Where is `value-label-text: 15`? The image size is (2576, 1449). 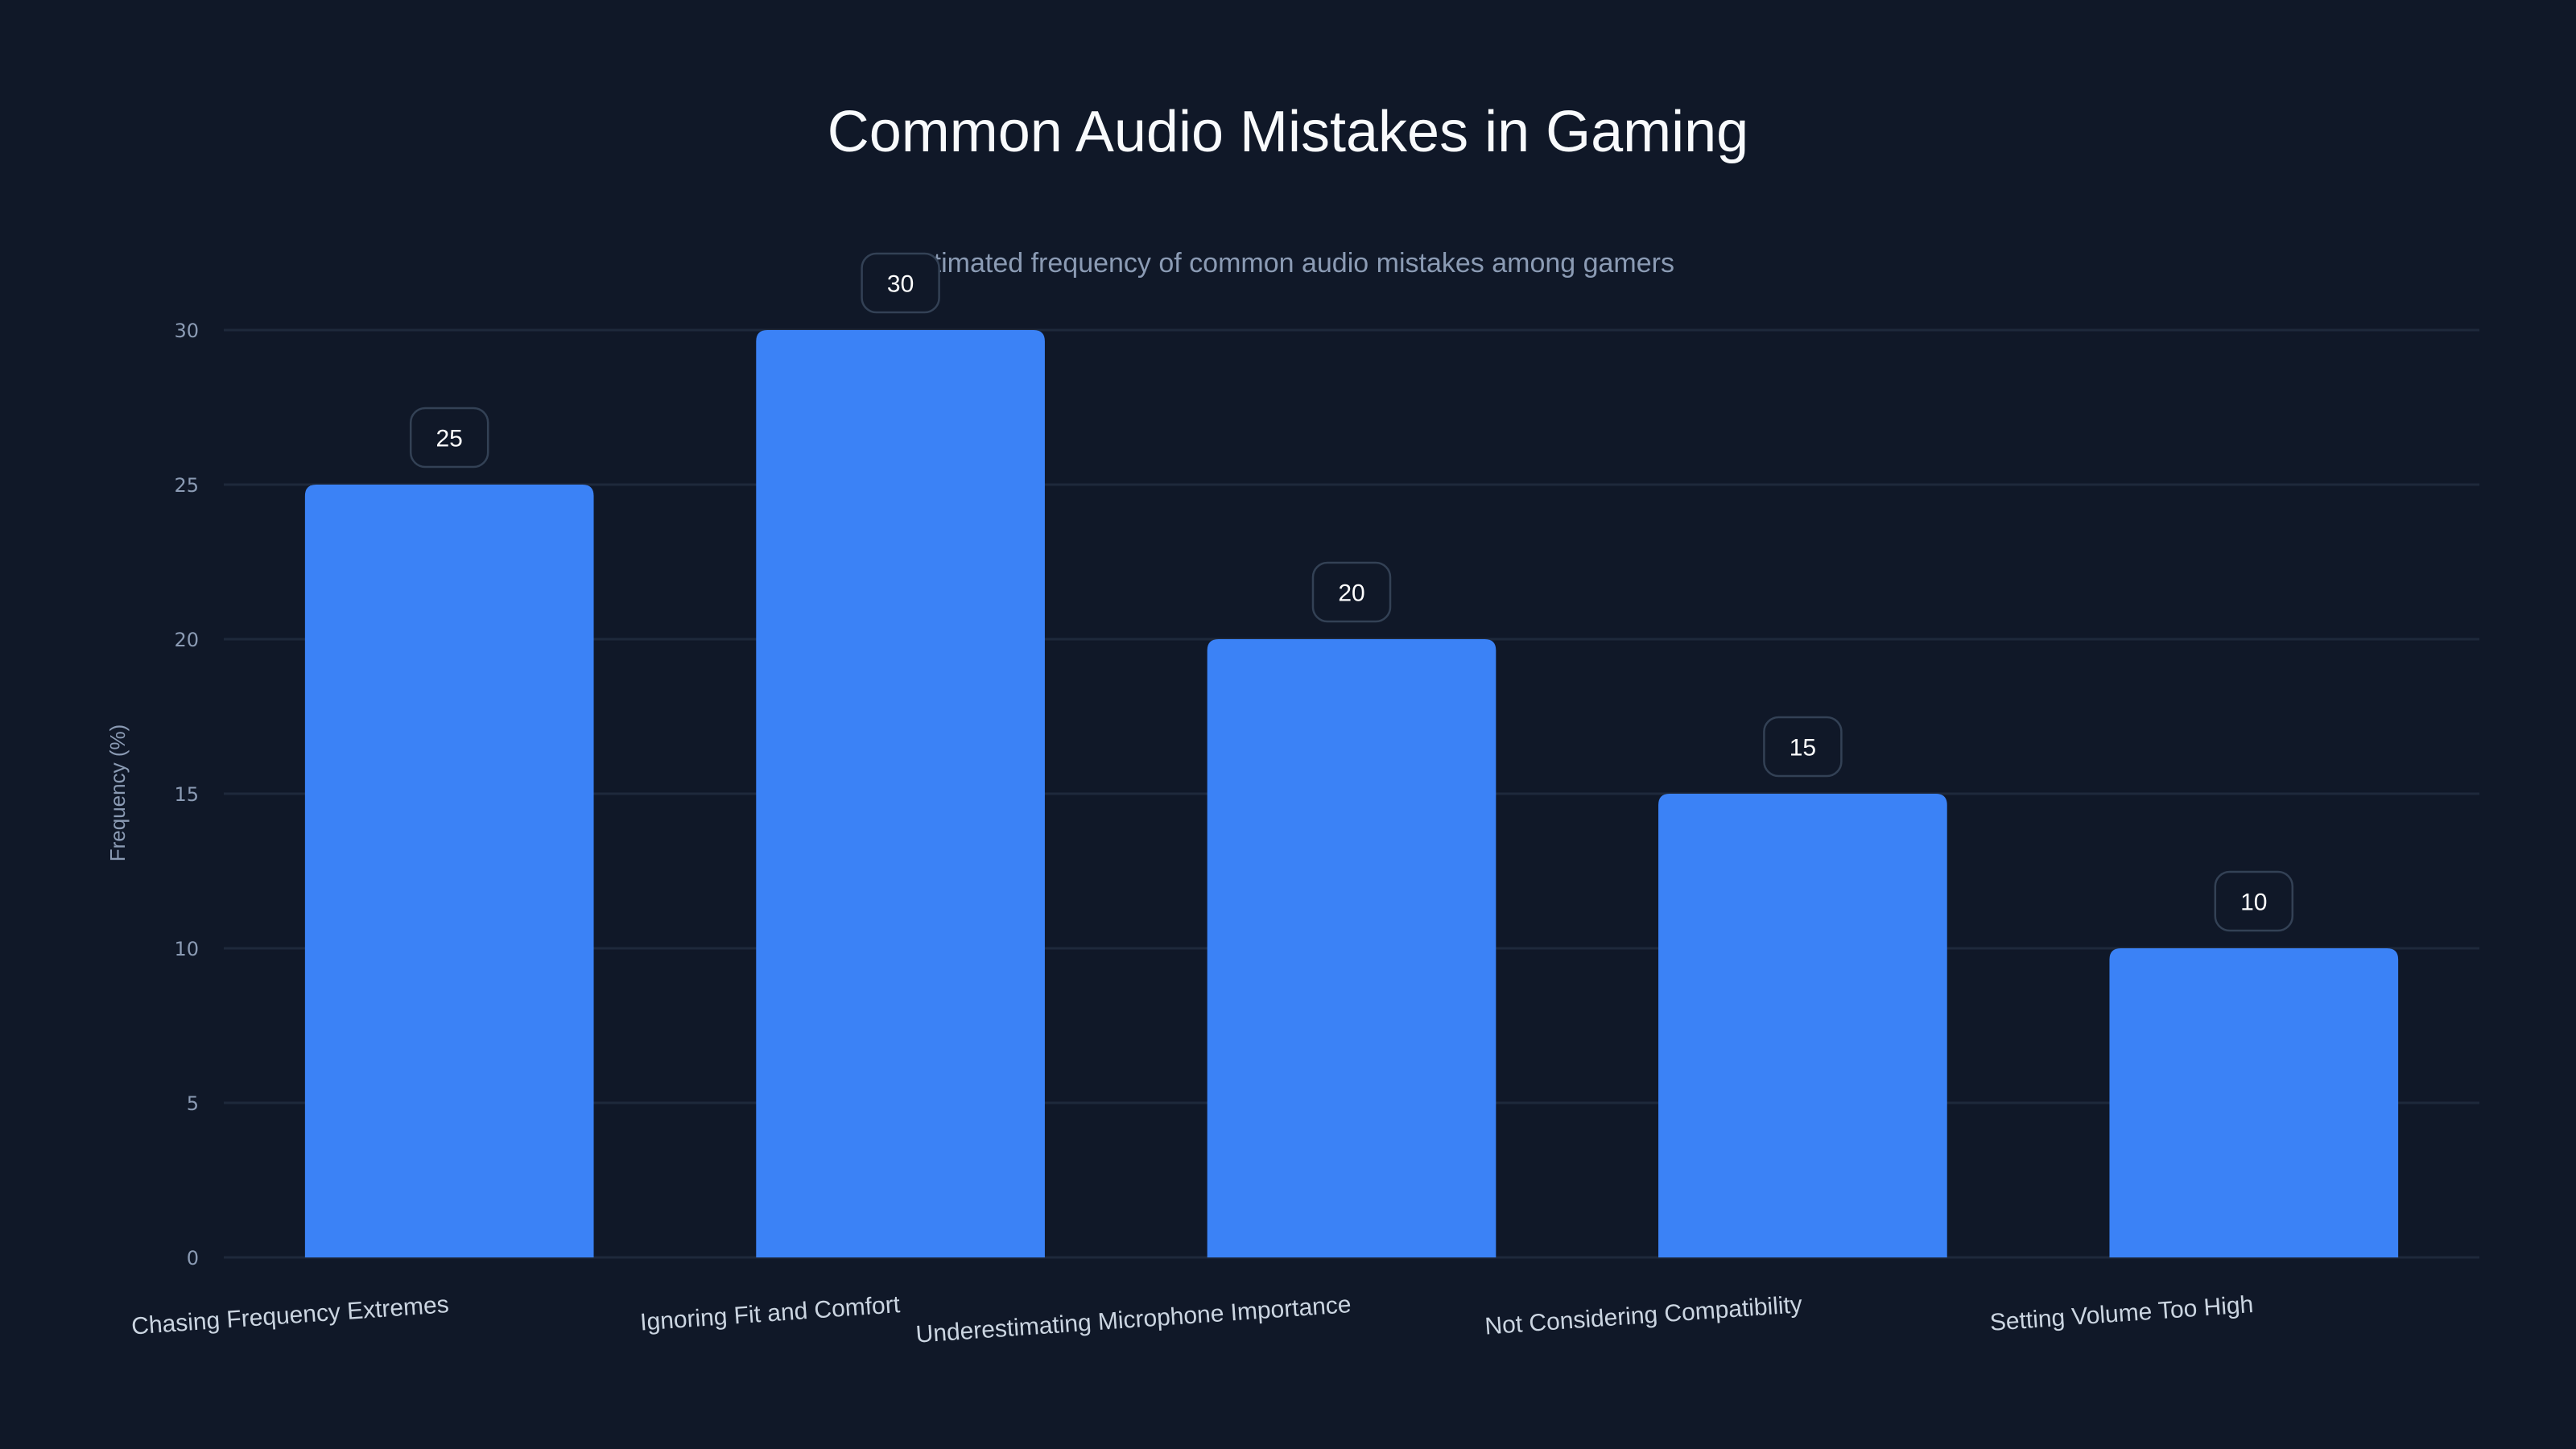 value-label-text: 15 is located at coordinates (1803, 748).